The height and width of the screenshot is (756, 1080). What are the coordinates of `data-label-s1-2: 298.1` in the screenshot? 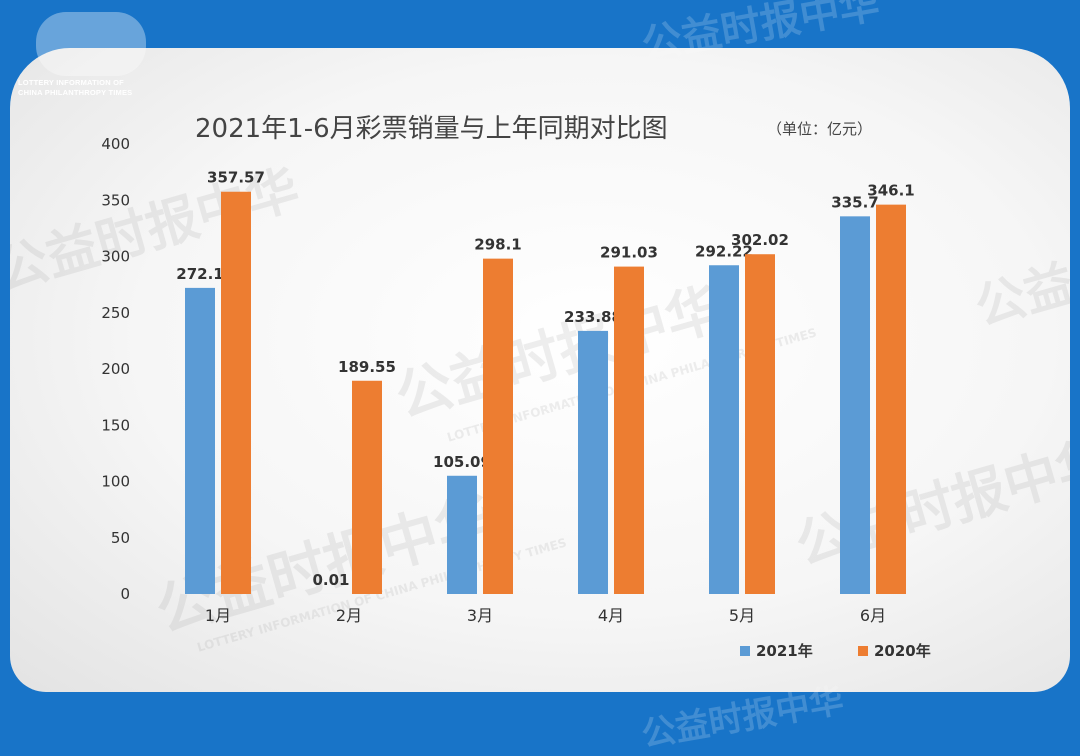 It's located at (497, 245).